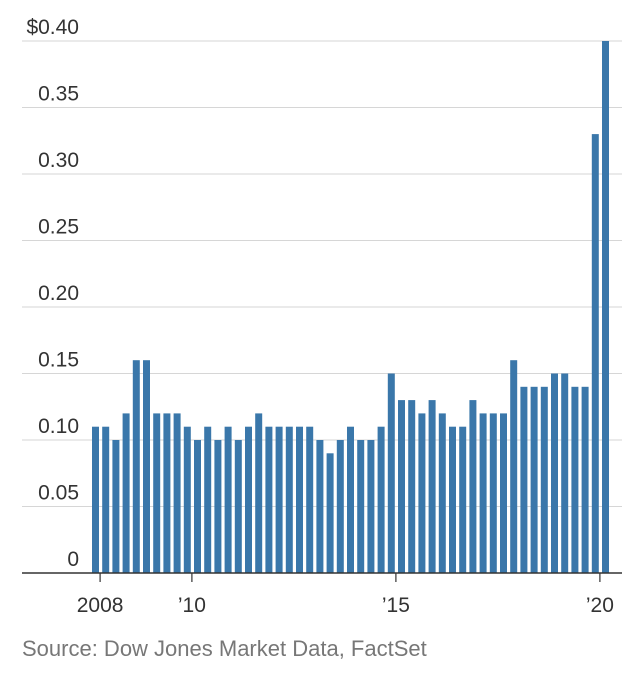 The width and height of the screenshot is (637, 682). Describe the element at coordinates (58, 94) in the screenshot. I see `y-tick-label: 0.35` at that location.